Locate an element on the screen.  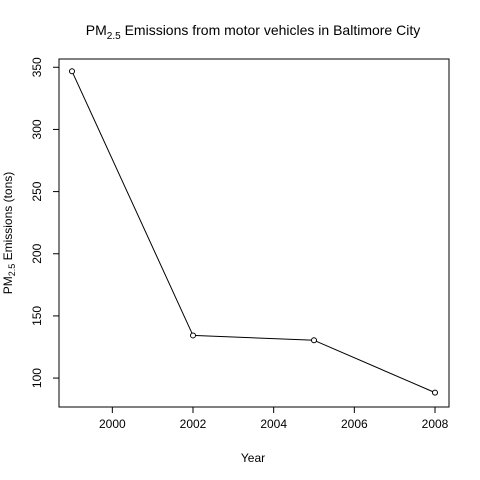
y-tick-label: 200 is located at coordinates (37, 253).